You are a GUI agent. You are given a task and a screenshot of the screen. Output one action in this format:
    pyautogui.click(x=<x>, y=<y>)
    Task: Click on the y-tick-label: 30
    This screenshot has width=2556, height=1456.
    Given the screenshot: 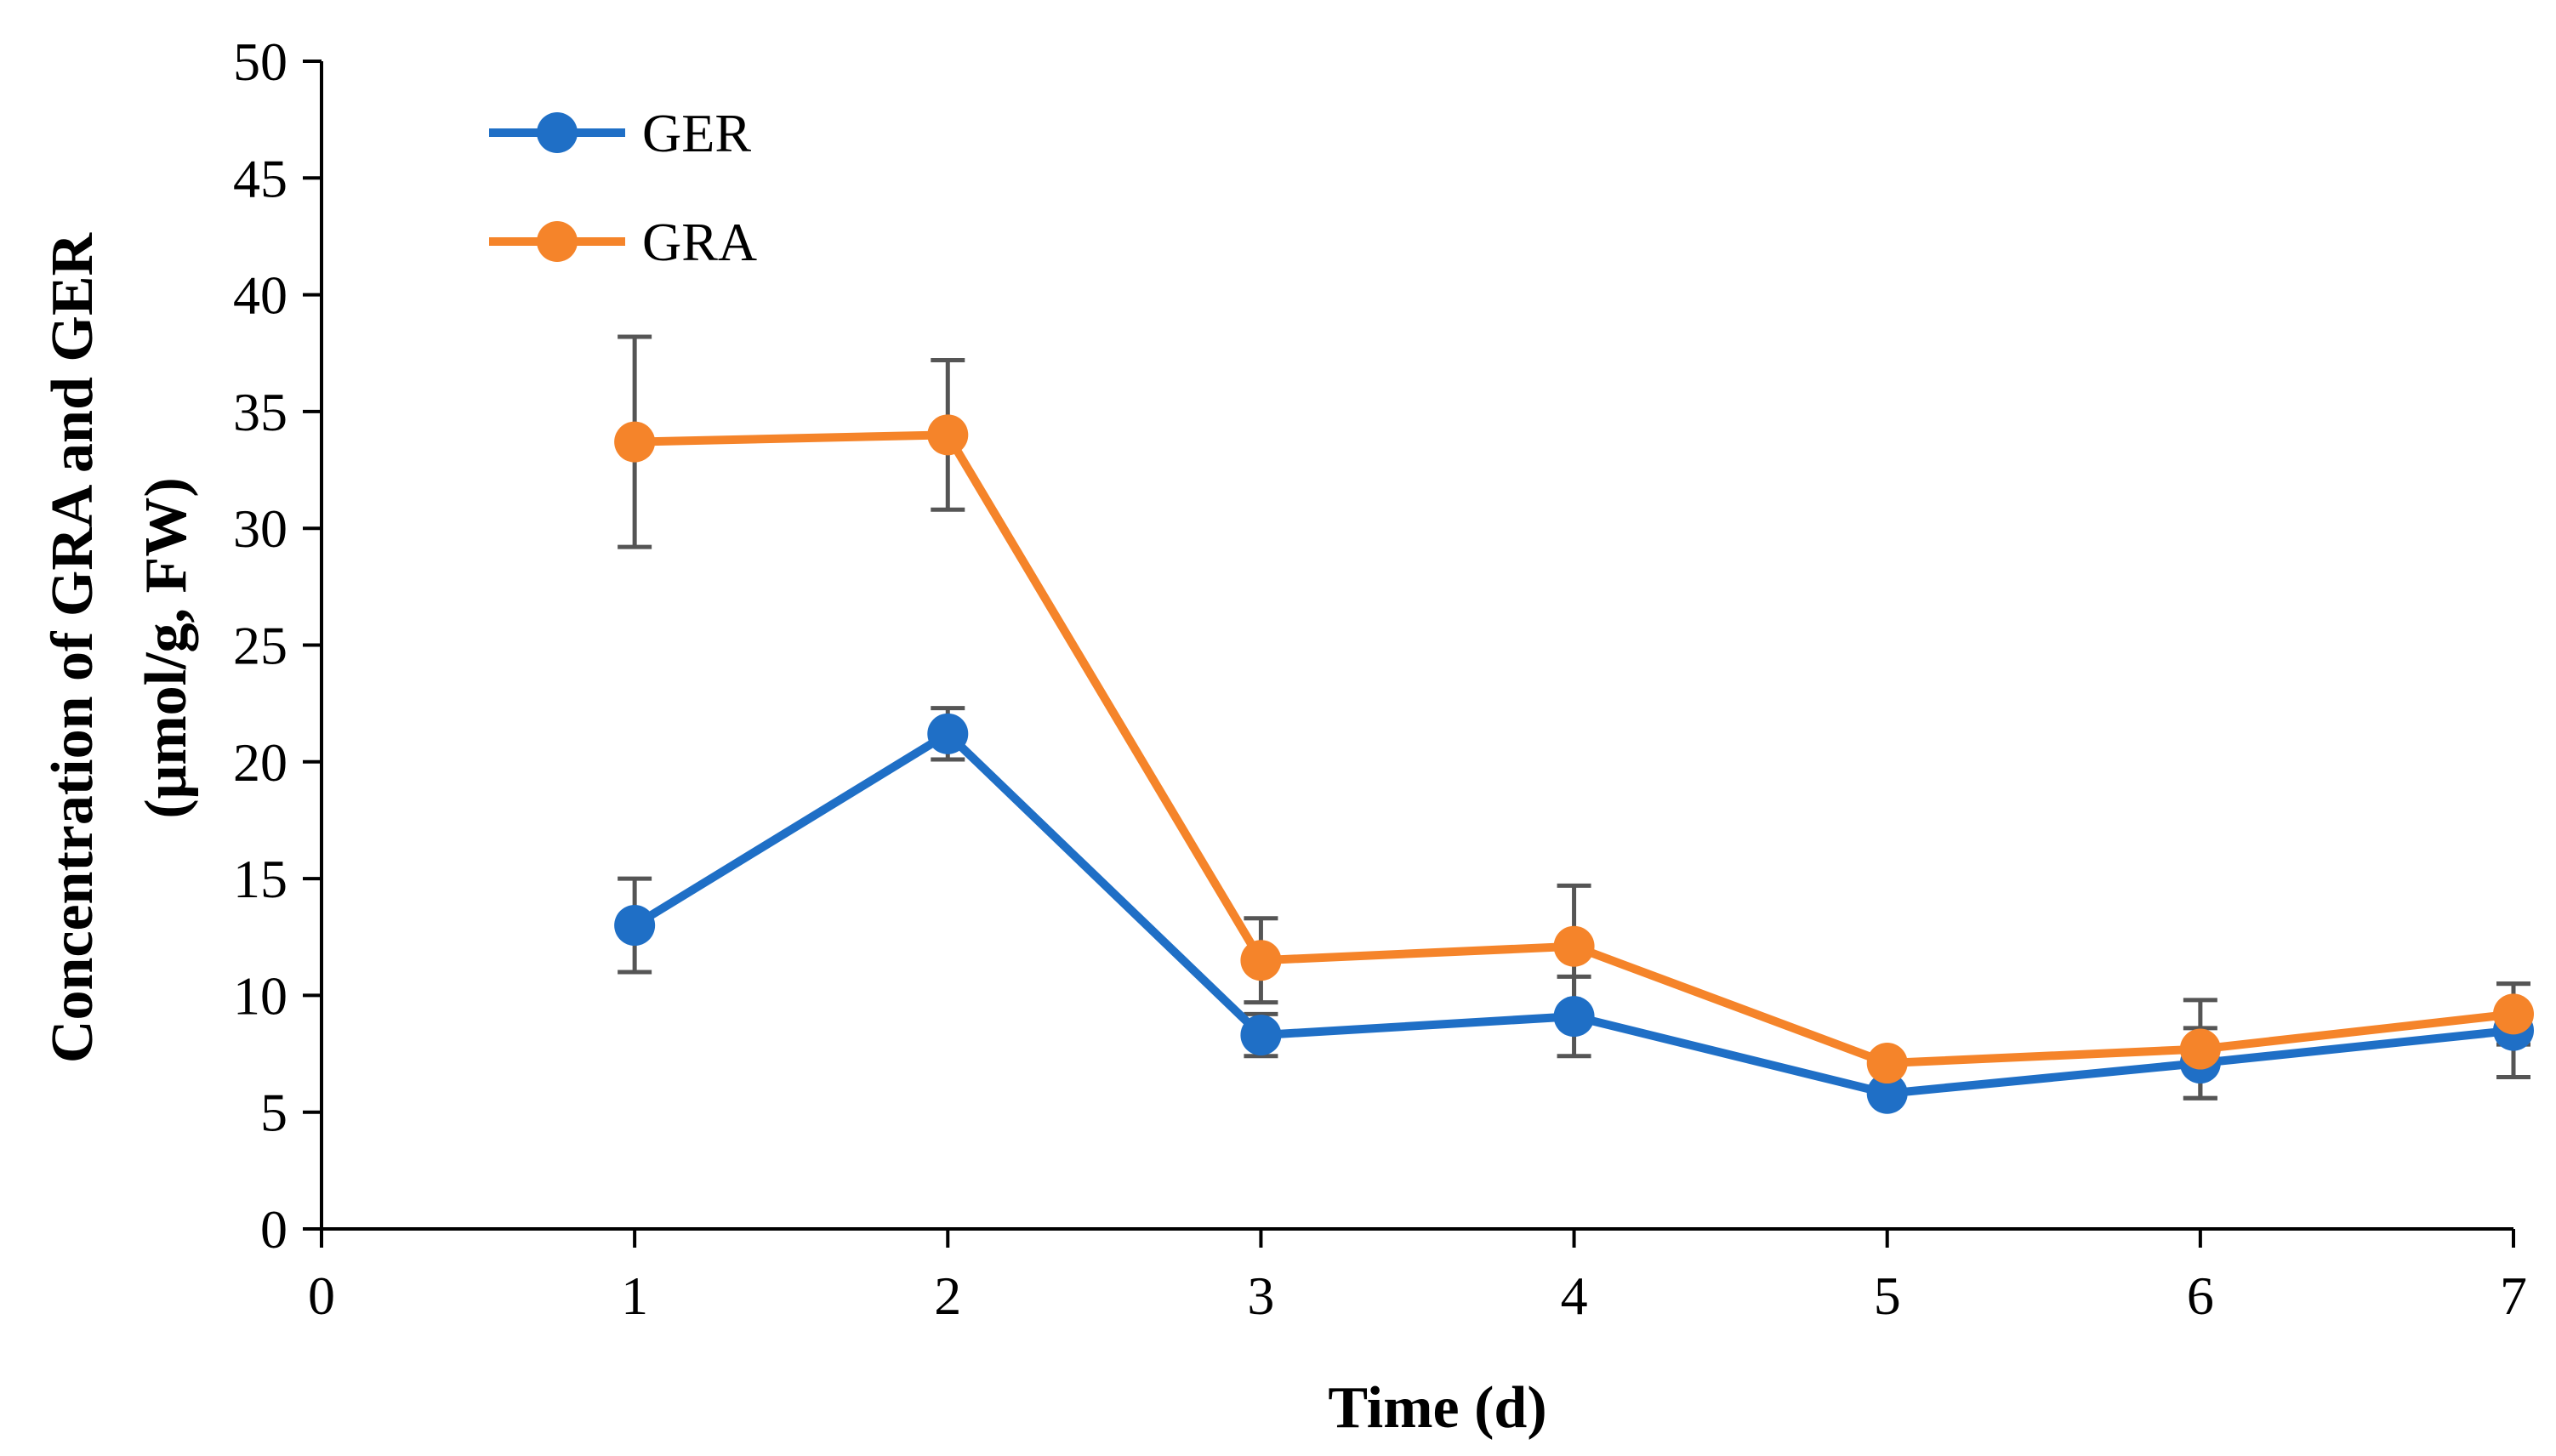 What is the action you would take?
    pyautogui.click(x=260, y=528)
    